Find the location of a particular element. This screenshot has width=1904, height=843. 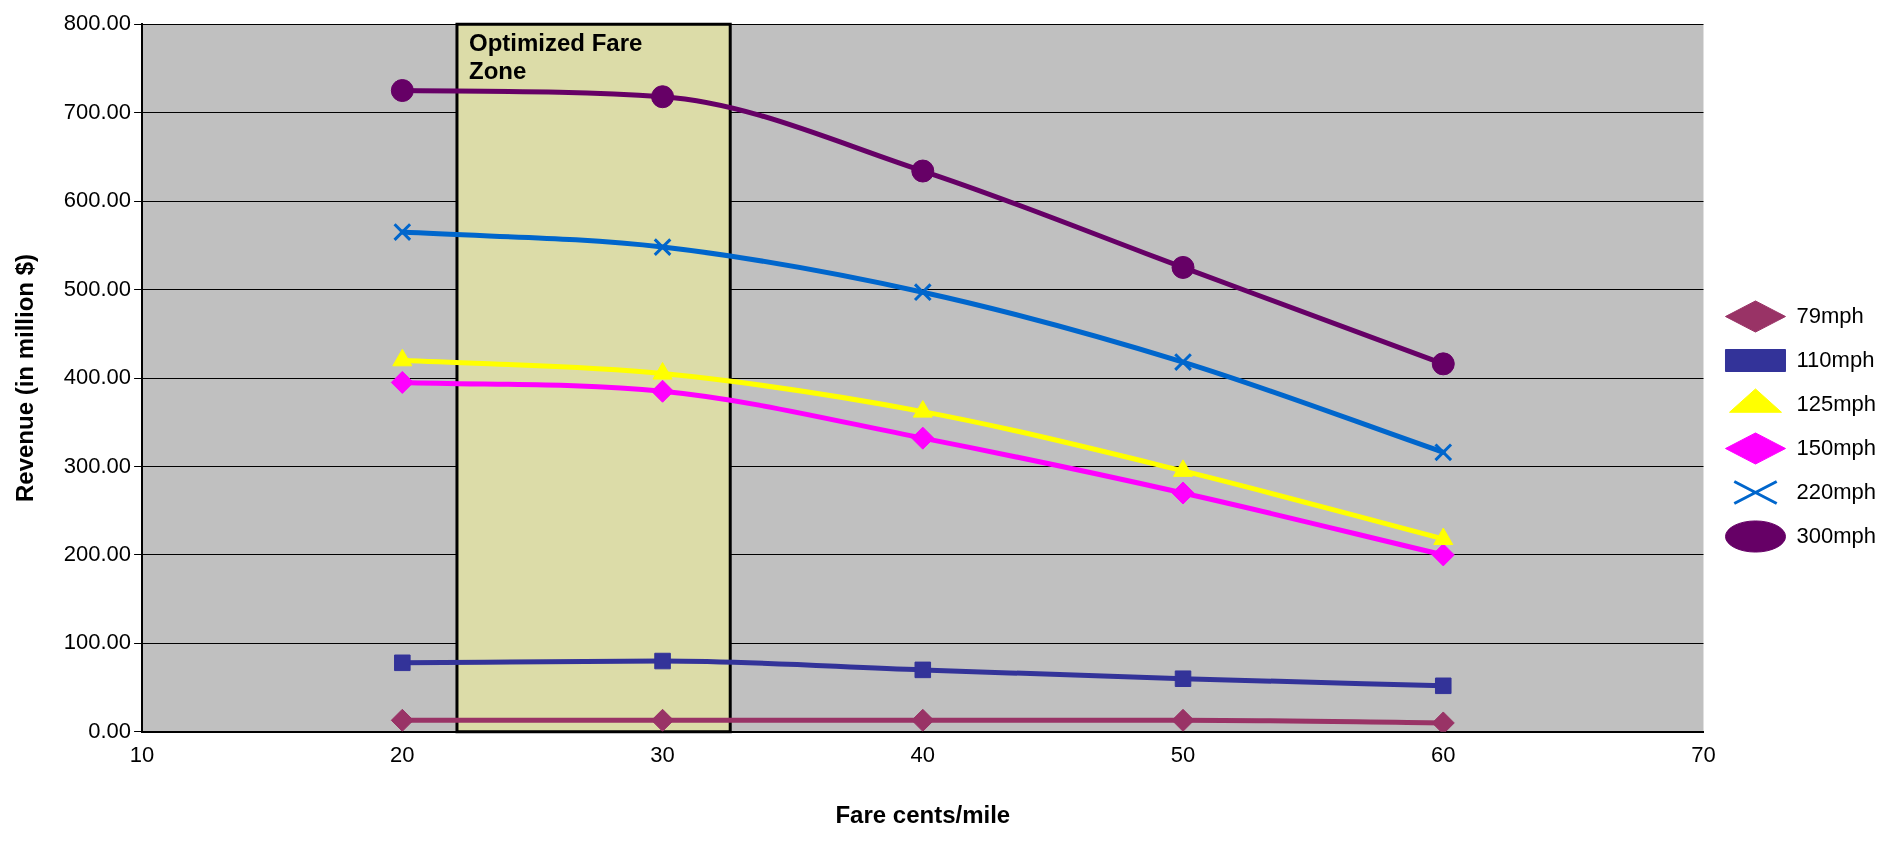

x-tick-label: 60 is located at coordinates (1443, 755).